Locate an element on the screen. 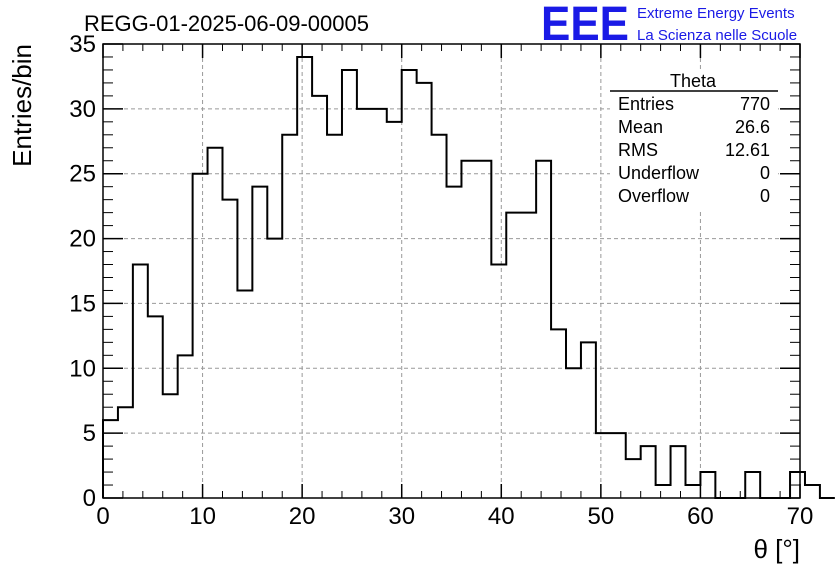 The width and height of the screenshot is (836, 572). y-tick-label: 35 is located at coordinates (82, 44).